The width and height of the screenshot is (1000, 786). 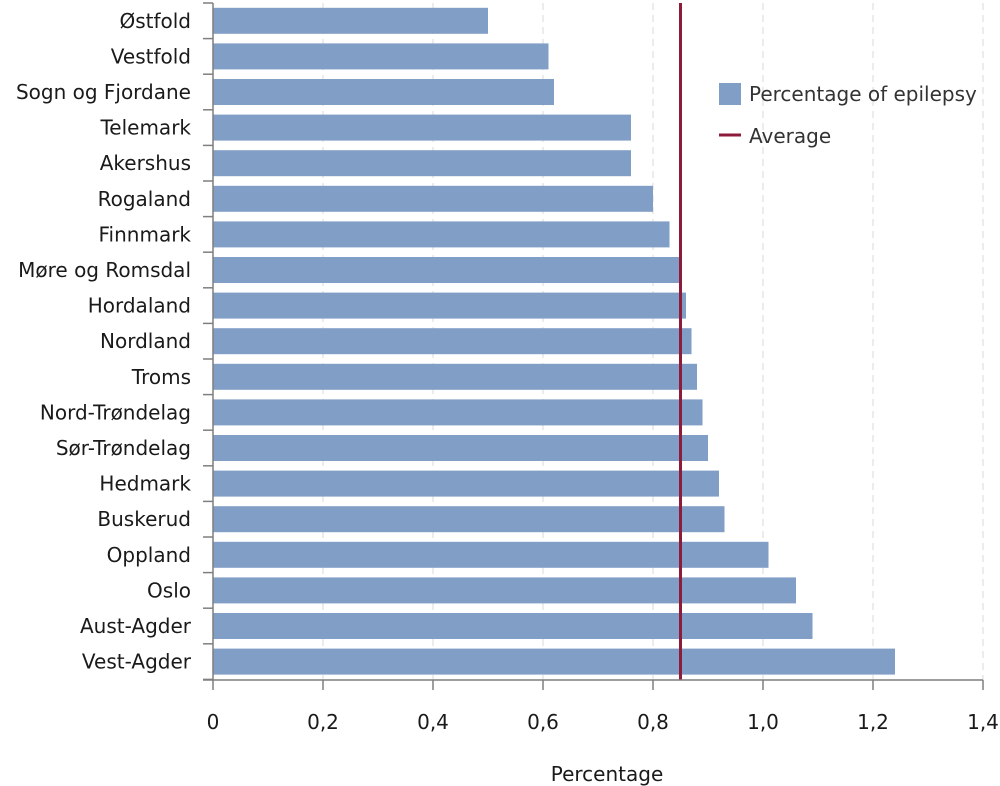 What do you see at coordinates (213, 722) in the screenshot?
I see `x-tick-label: 0` at bounding box center [213, 722].